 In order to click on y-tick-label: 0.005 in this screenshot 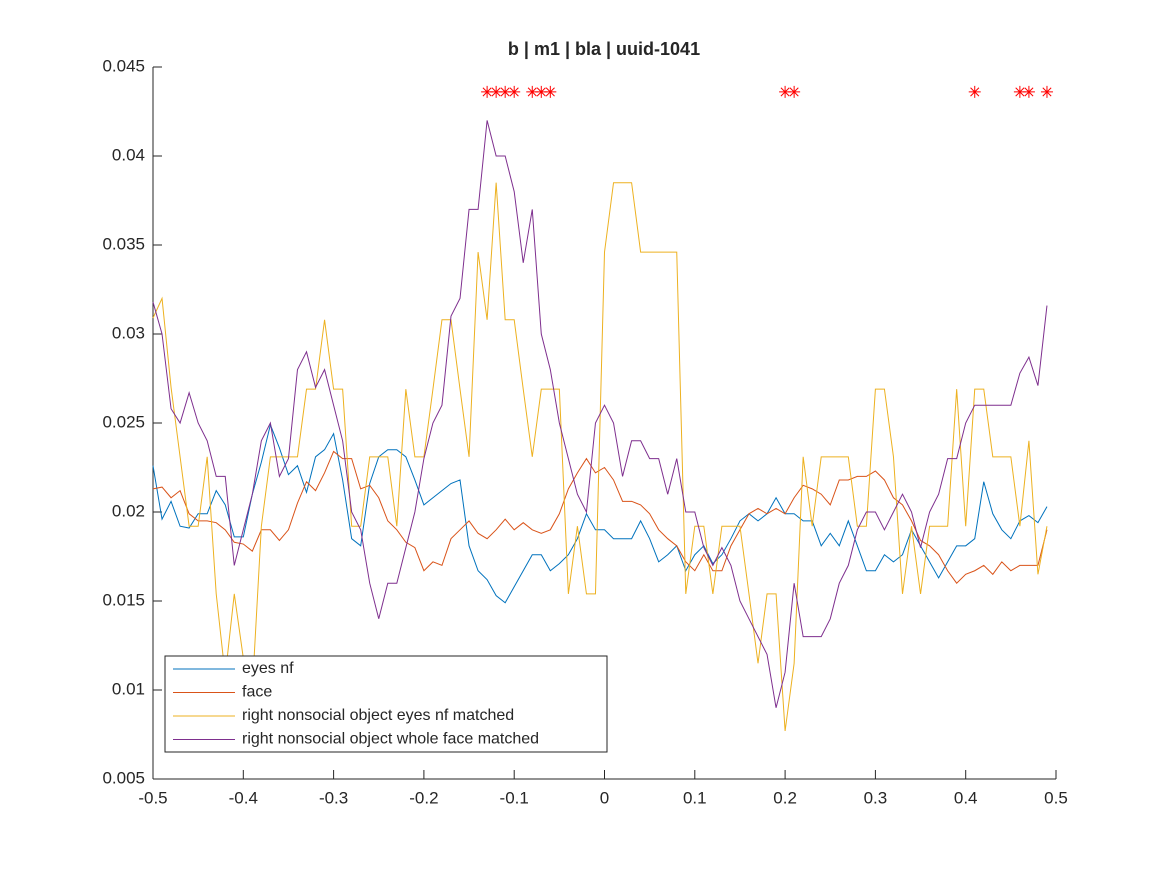, I will do `click(123, 777)`.